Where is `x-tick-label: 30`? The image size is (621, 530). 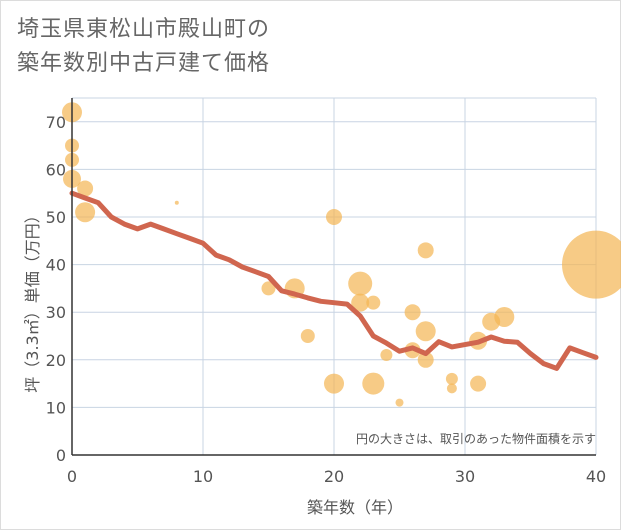
x-tick-label: 30 is located at coordinates (465, 476).